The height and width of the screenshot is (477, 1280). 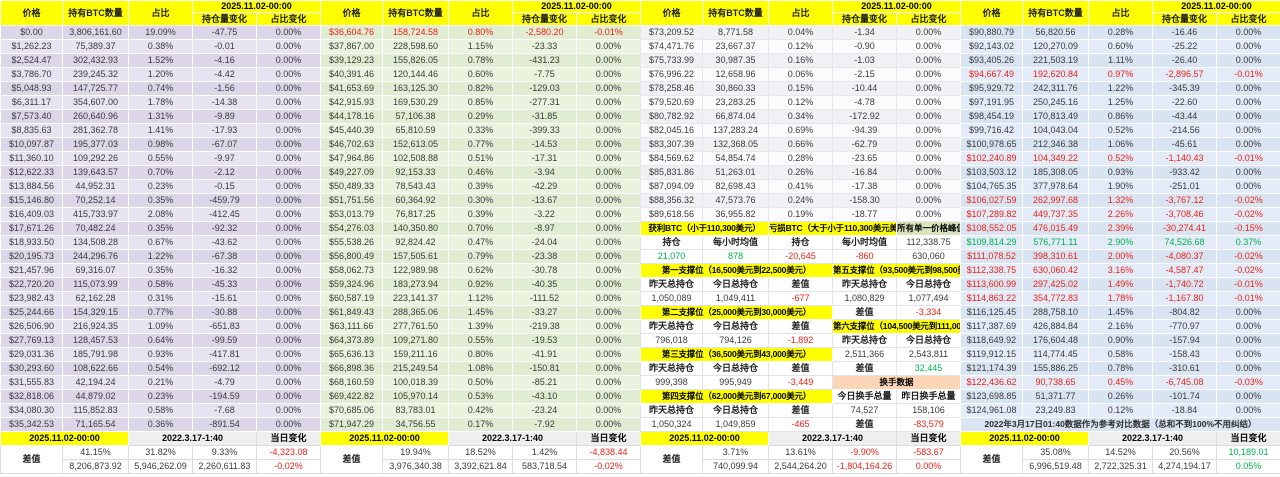 I want to click on position-change-cell: -277.31, so click(x=544, y=102).